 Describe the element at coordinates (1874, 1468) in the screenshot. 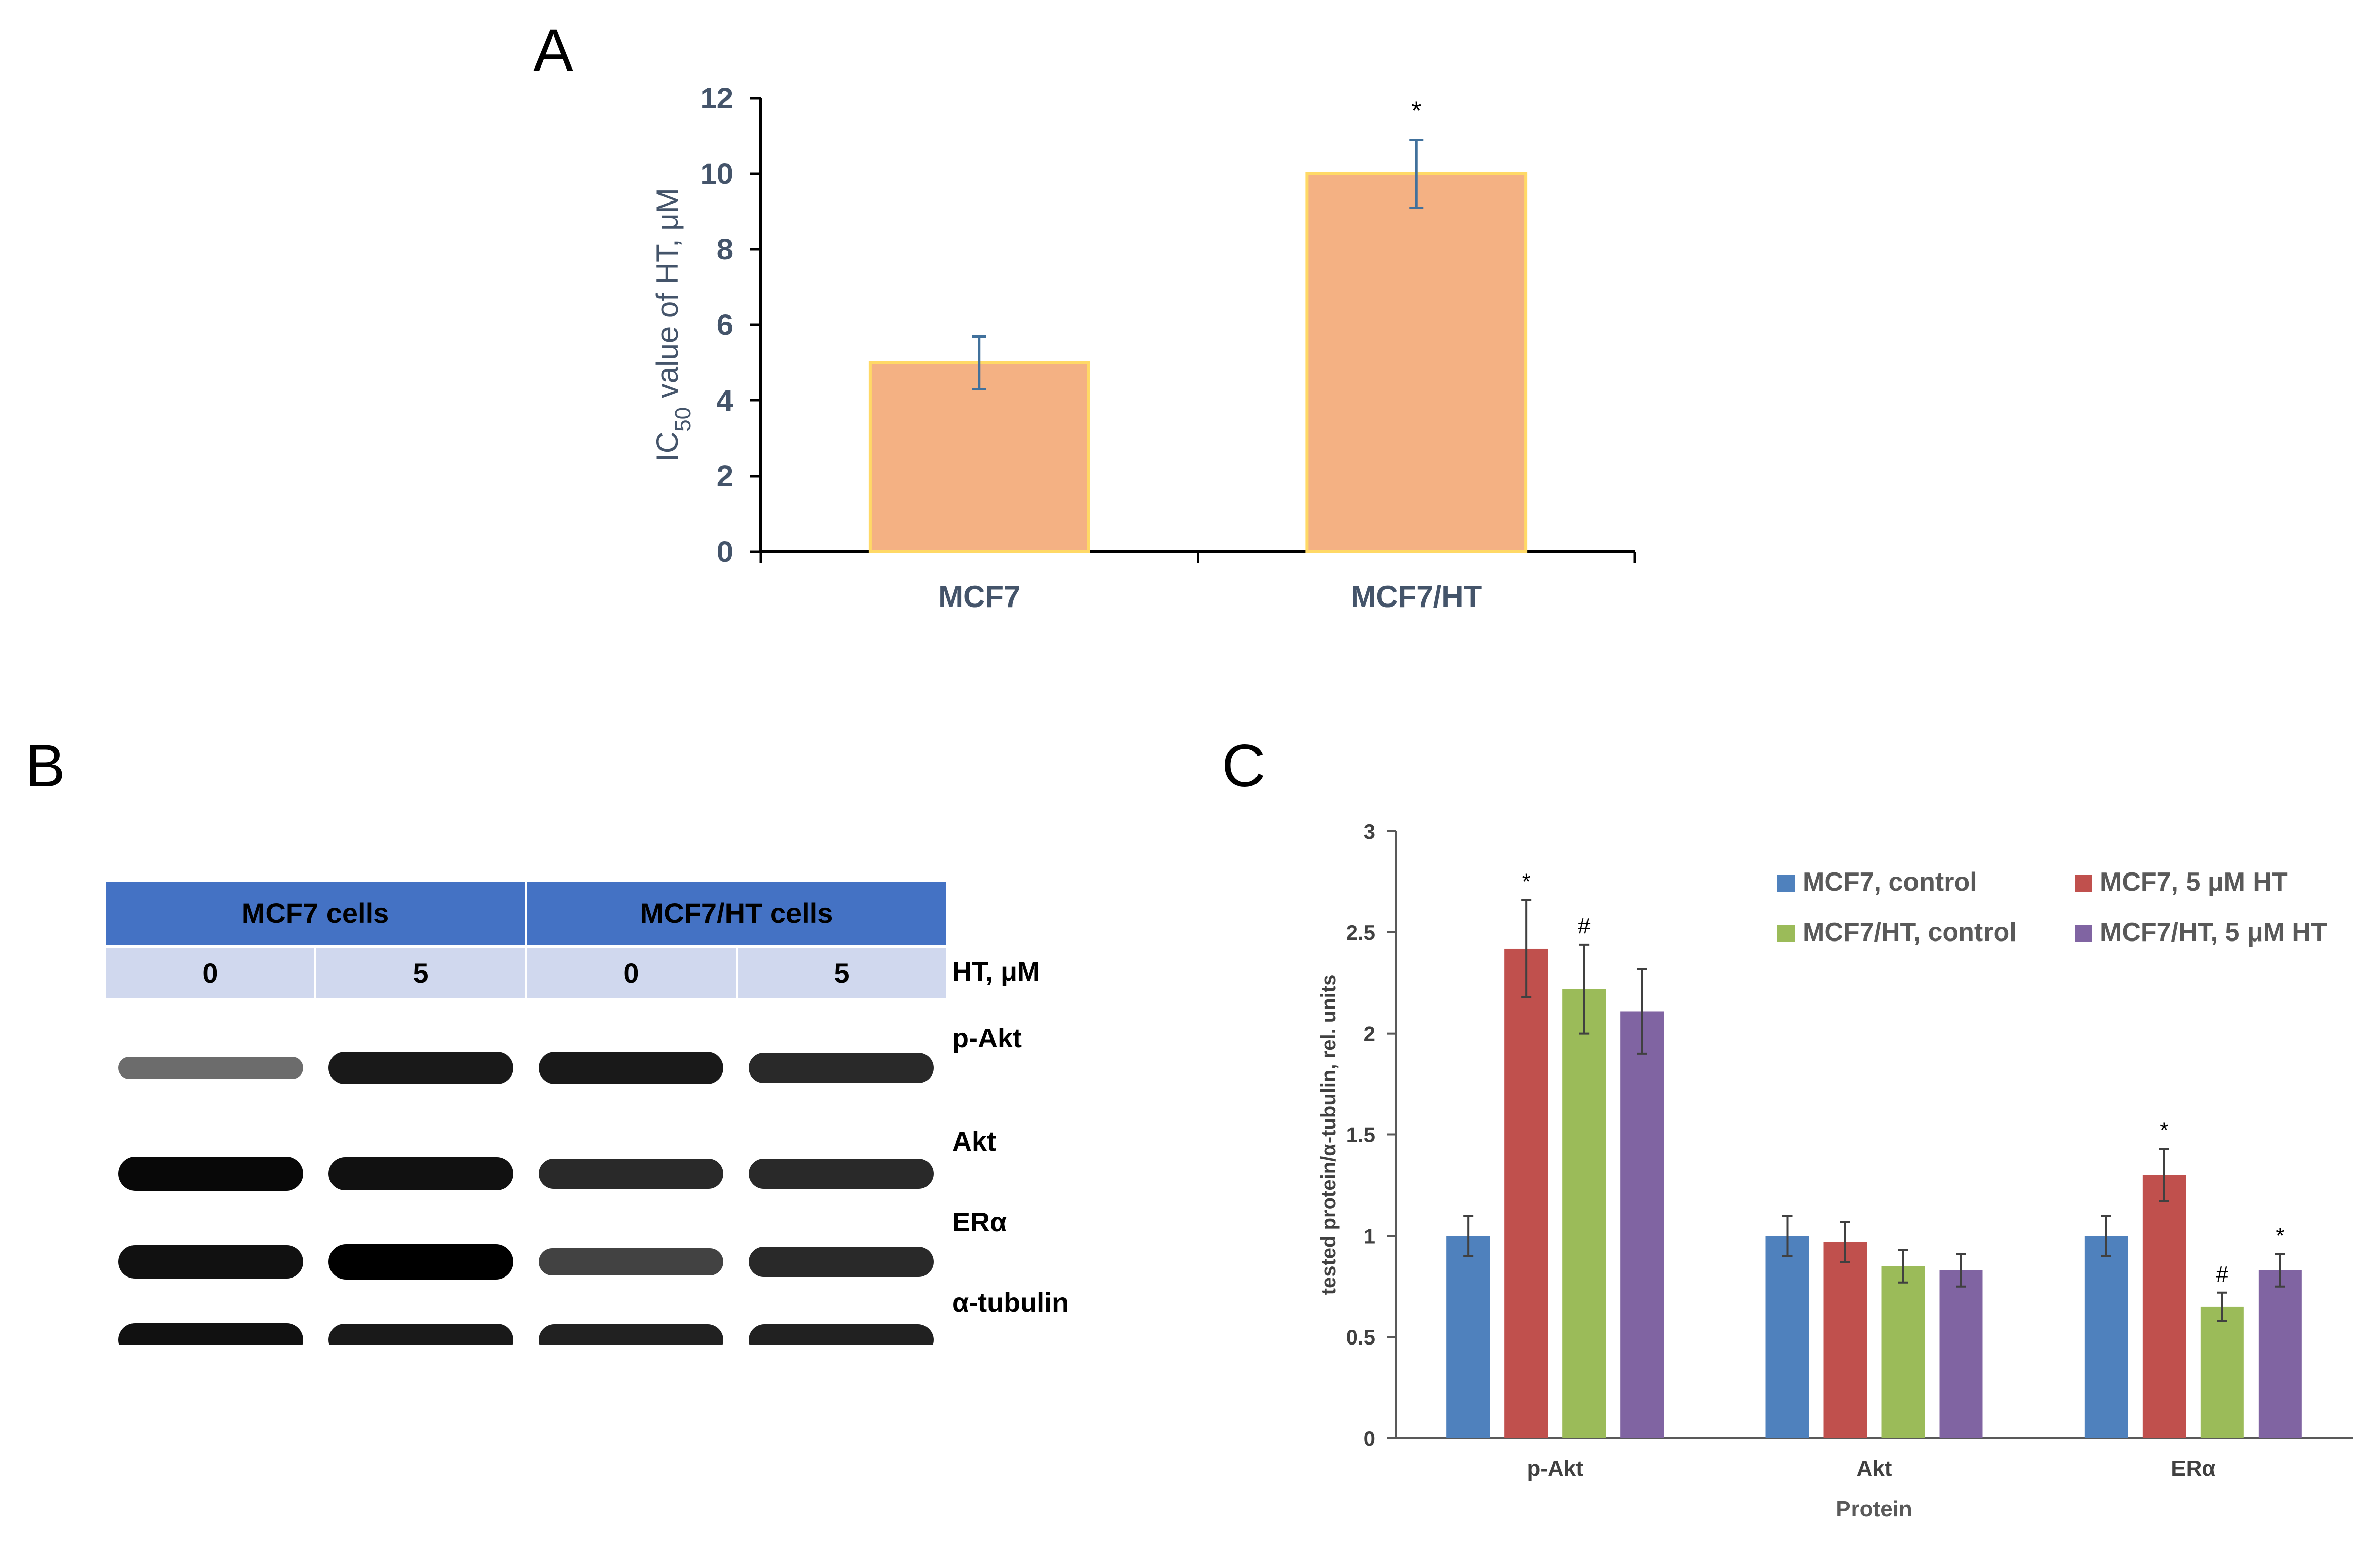

I see `x-tick-label: Akt` at that location.